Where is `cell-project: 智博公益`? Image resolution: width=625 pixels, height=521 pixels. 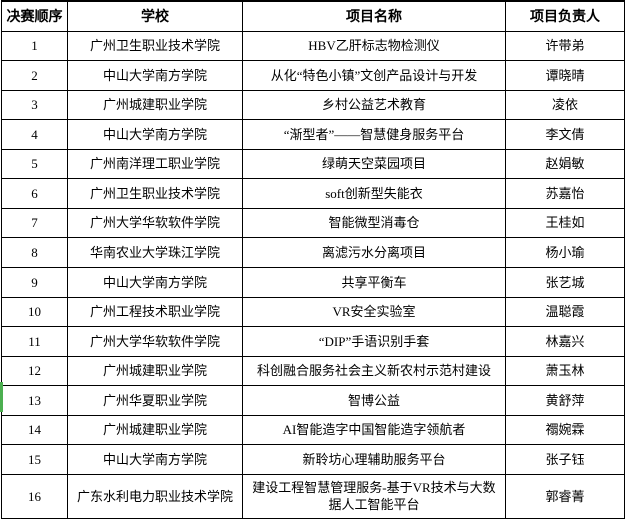 cell-project: 智博公益 is located at coordinates (374, 400).